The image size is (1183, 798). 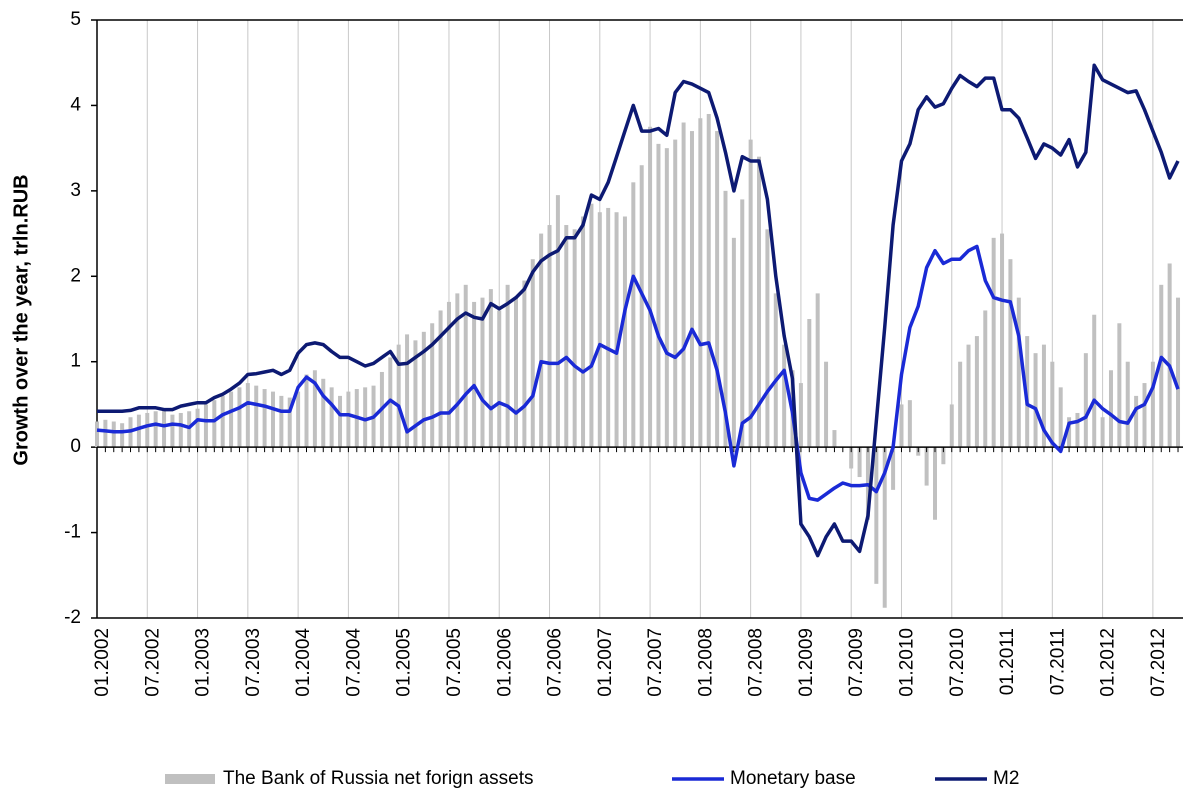 I want to click on x-tick-label: 07.2009, so click(x=856, y=662).